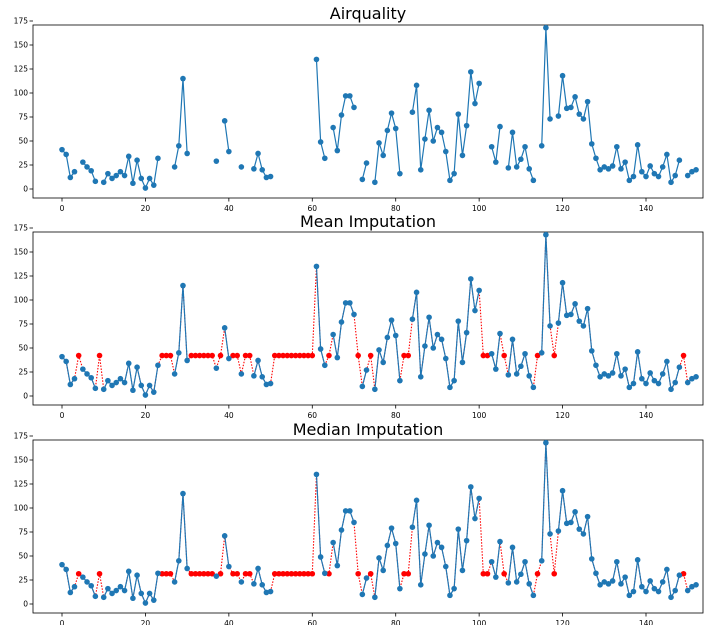 The image size is (707, 629). I want to click on y-tick-label: 150, so click(21, 45).